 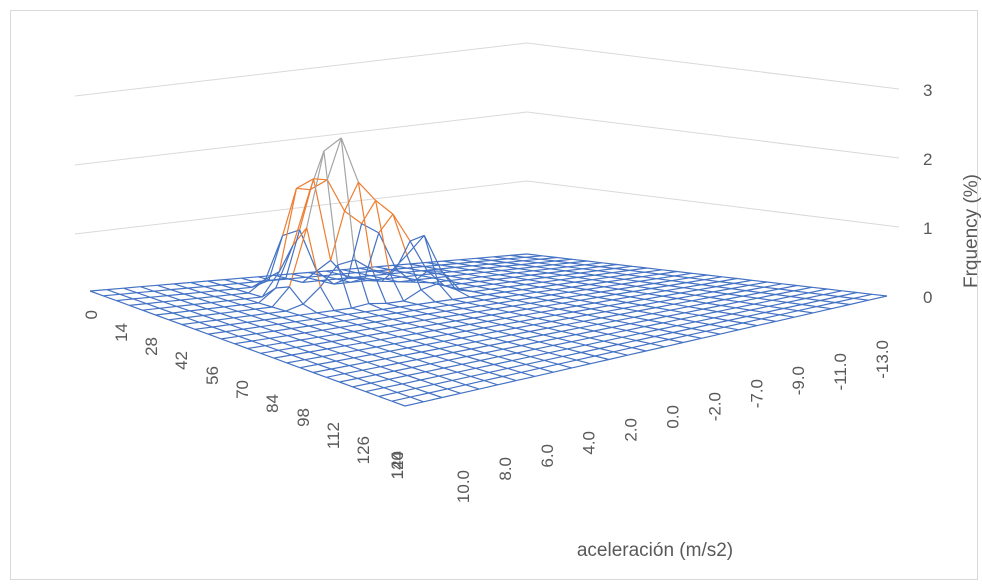 I want to click on z-gridline, so click(x=301, y=207).